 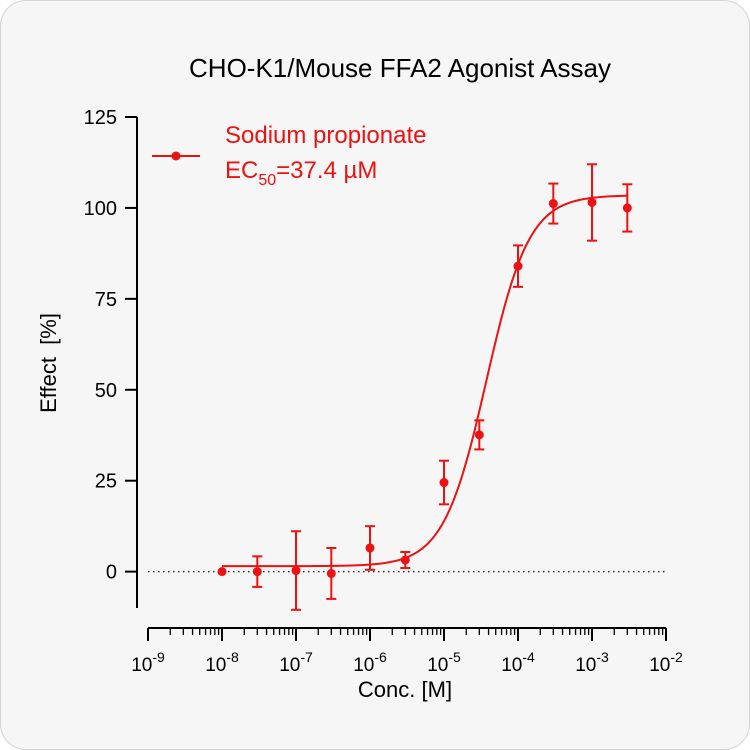 I want to click on legend-ec50: EC50=37.4 µM, so click(x=301, y=173).